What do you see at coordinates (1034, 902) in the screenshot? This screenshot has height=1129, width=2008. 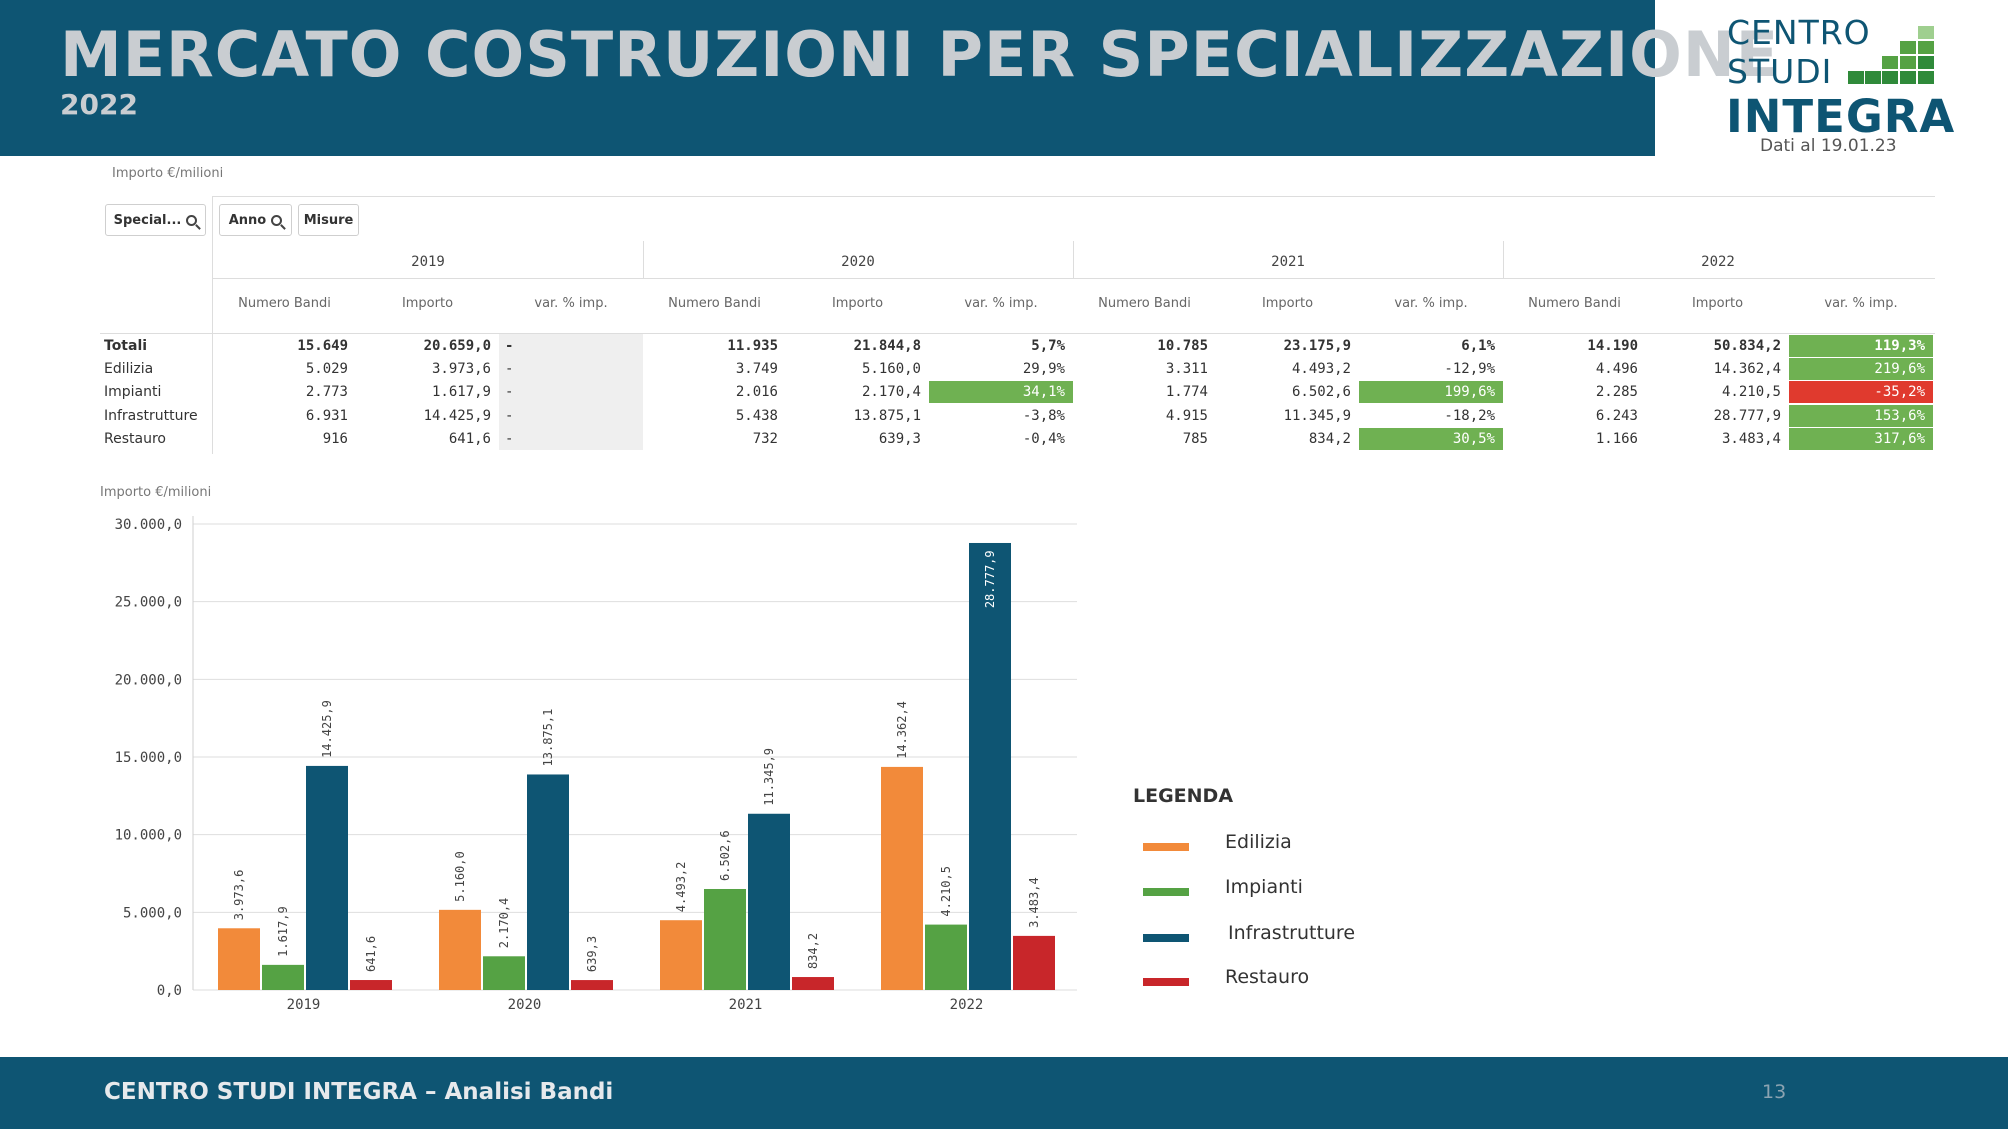 I see `data-label: 3.483,4` at bounding box center [1034, 902].